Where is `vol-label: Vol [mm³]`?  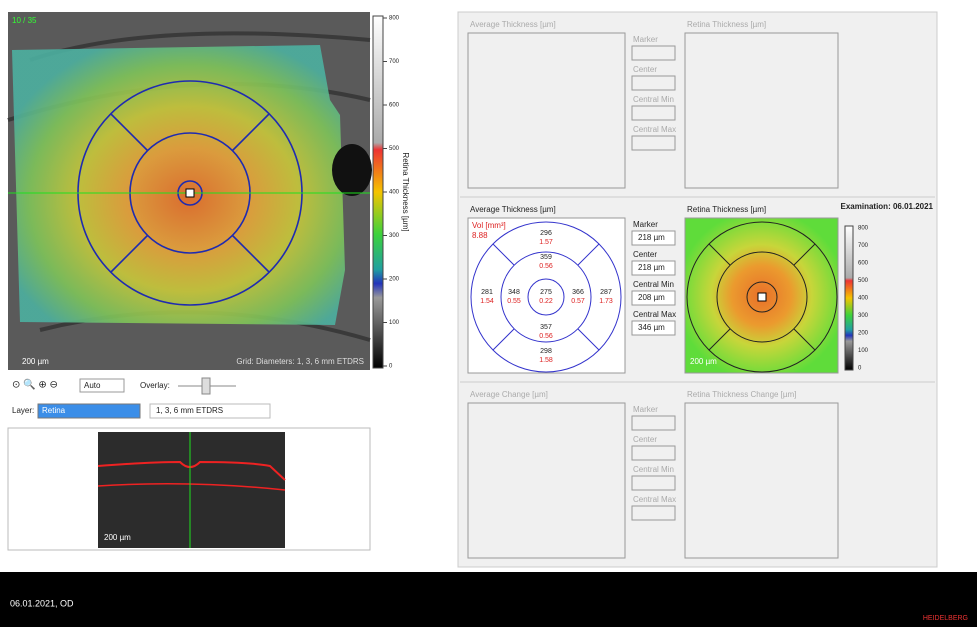
vol-label: Vol [mm³] is located at coordinates (489, 225).